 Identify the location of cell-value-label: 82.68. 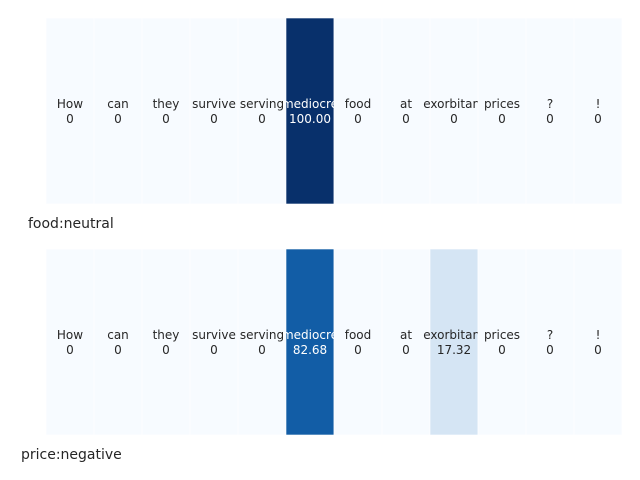
(310, 350).